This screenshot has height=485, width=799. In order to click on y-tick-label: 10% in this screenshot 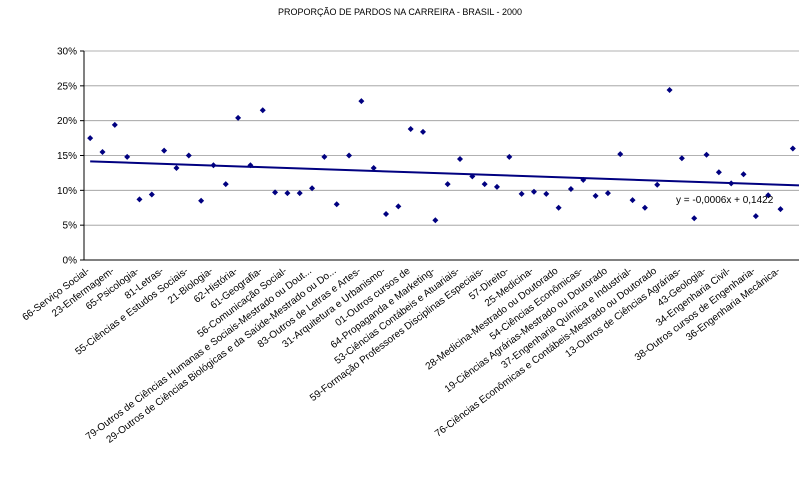, I will do `click(67, 191)`.